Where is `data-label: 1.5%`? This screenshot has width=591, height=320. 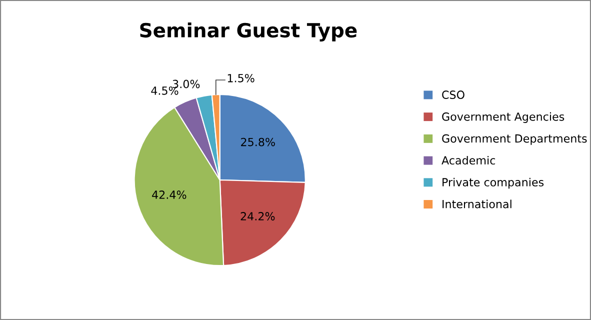
data-label: 1.5% is located at coordinates (241, 78).